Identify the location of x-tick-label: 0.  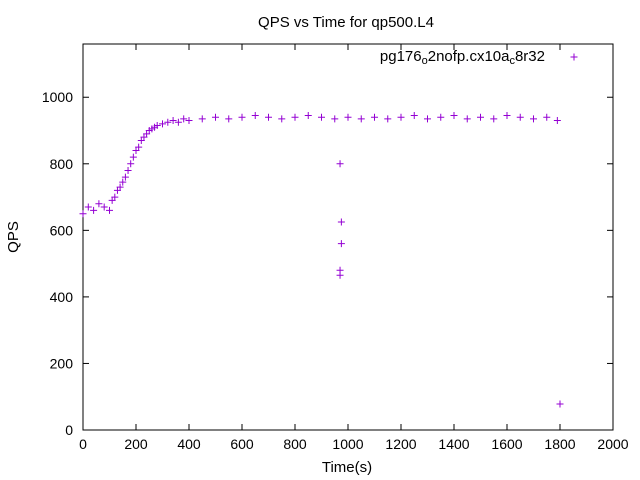
(83, 444).